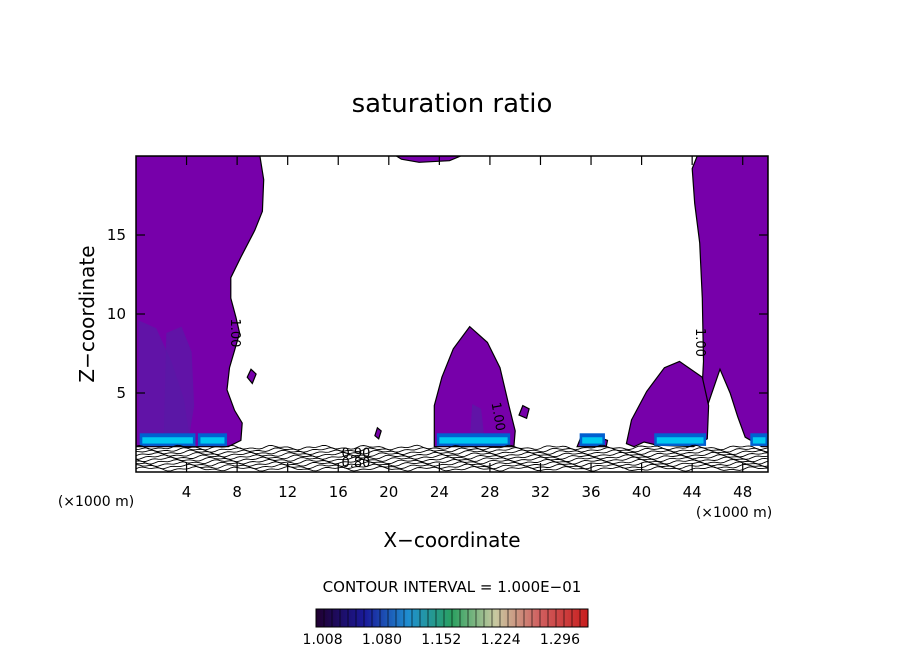 This screenshot has width=904, height=654. I want to click on contour-label-layer: 1.00 1.00 1.00 0.900.80, so click(467, 394).